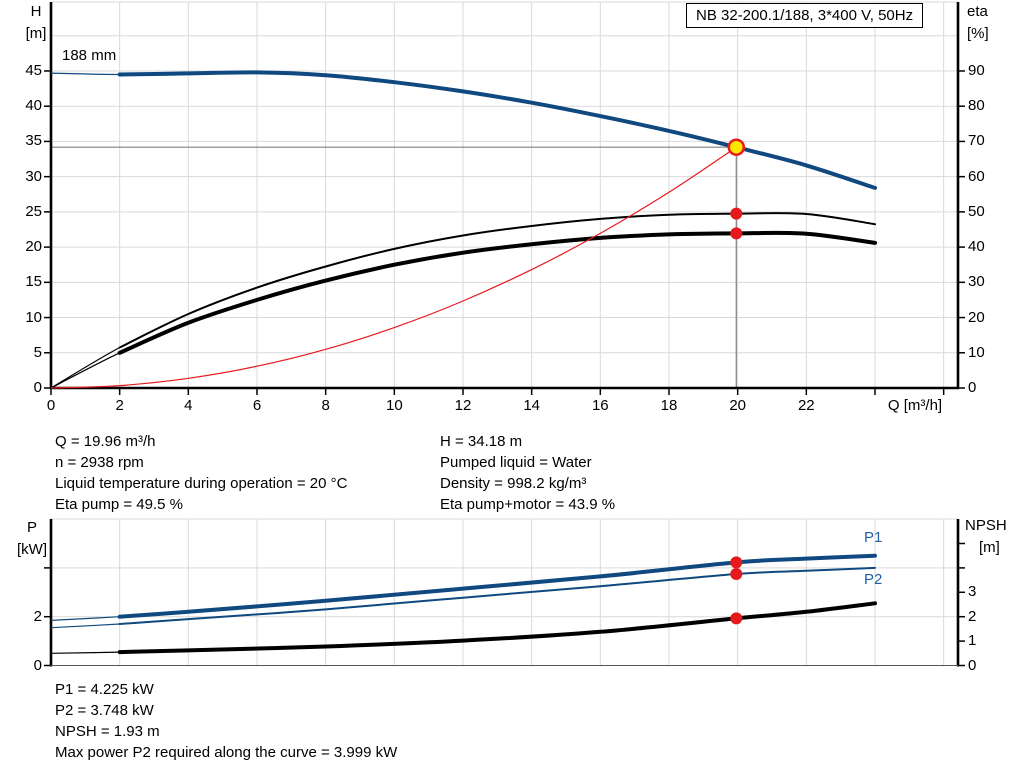 The width and height of the screenshot is (1024, 781). What do you see at coordinates (105, 441) in the screenshot?
I see `duty-flow-text: Q = 19.96 m³/h` at bounding box center [105, 441].